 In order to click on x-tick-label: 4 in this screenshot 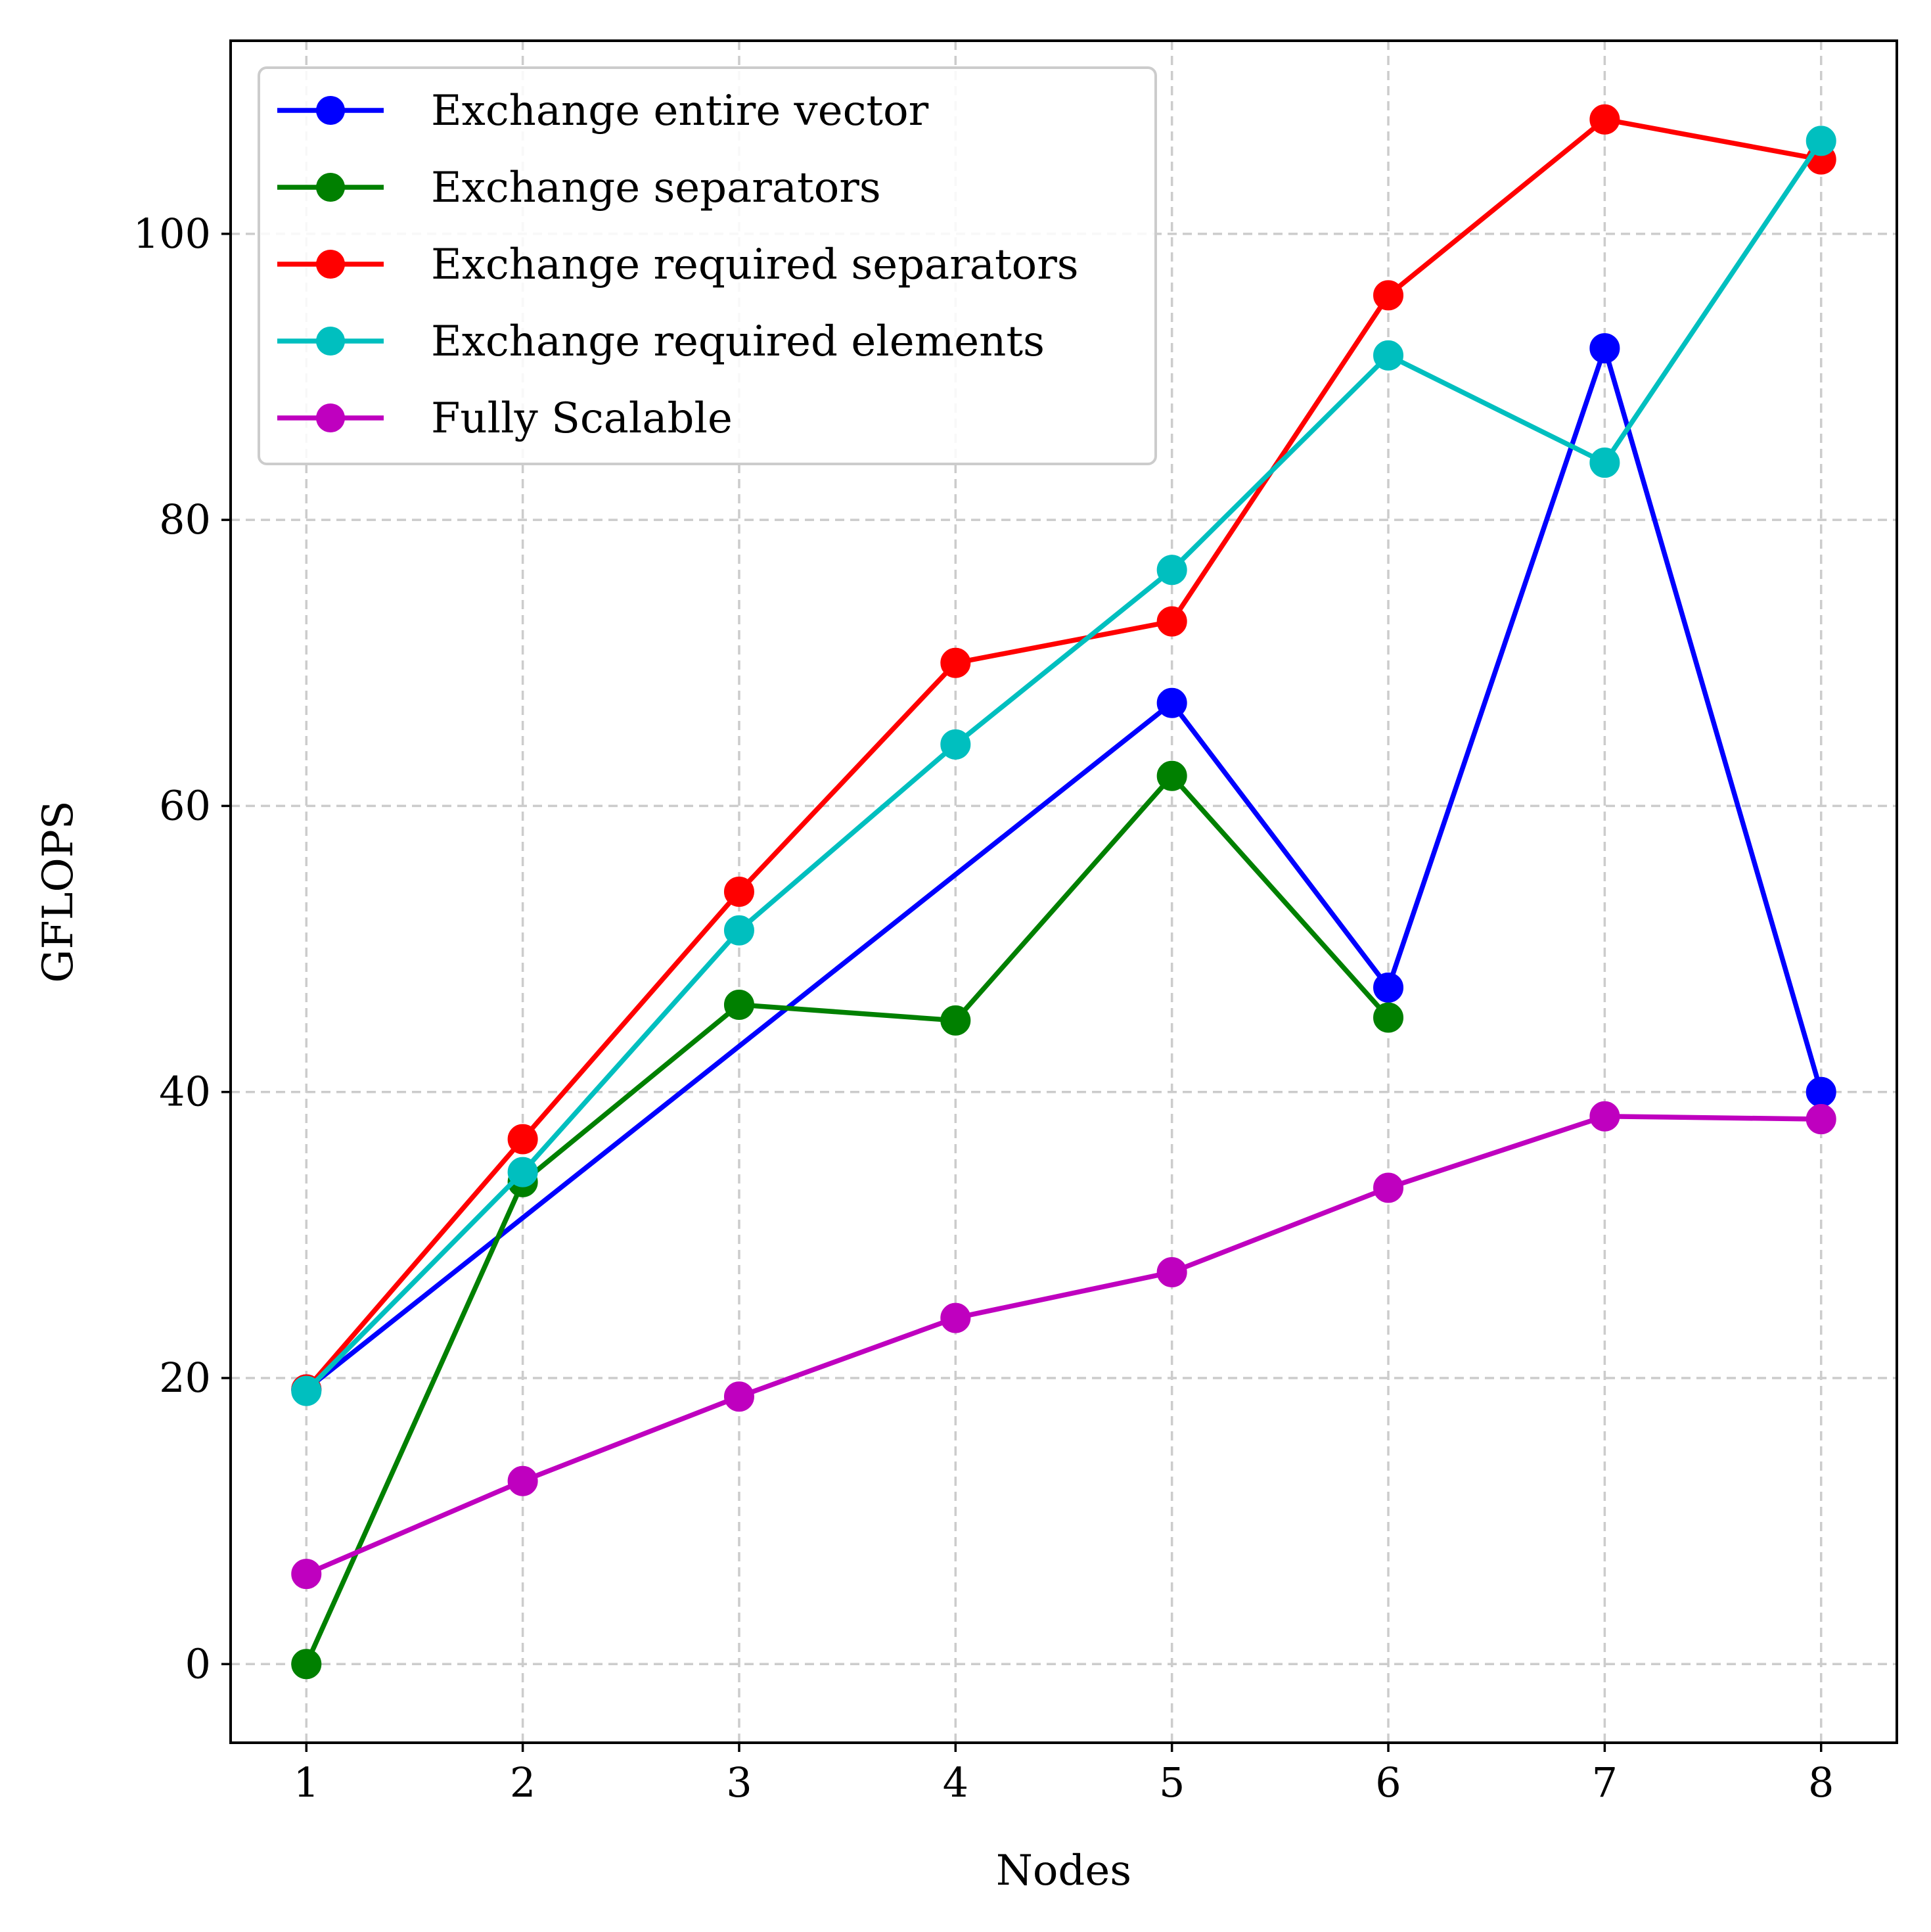, I will do `click(955, 1782)`.